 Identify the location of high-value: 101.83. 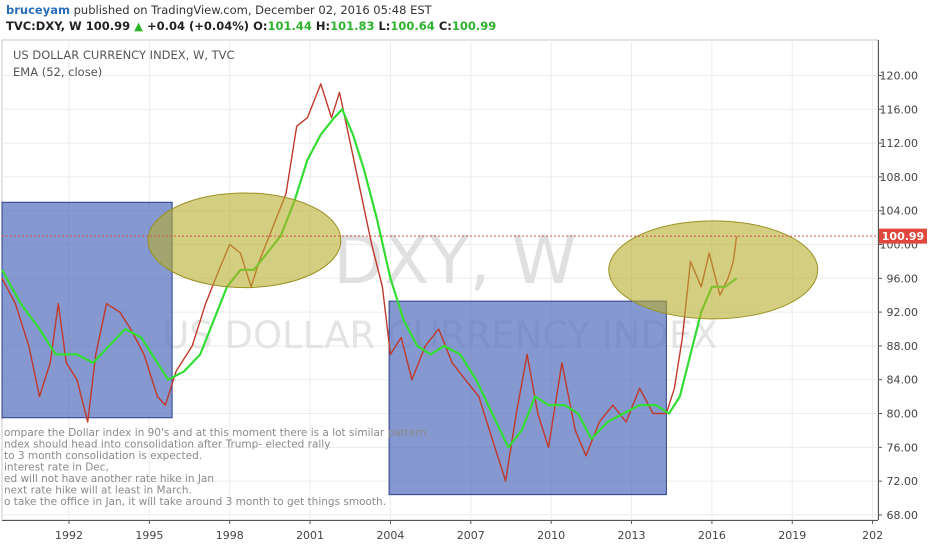
(352, 26).